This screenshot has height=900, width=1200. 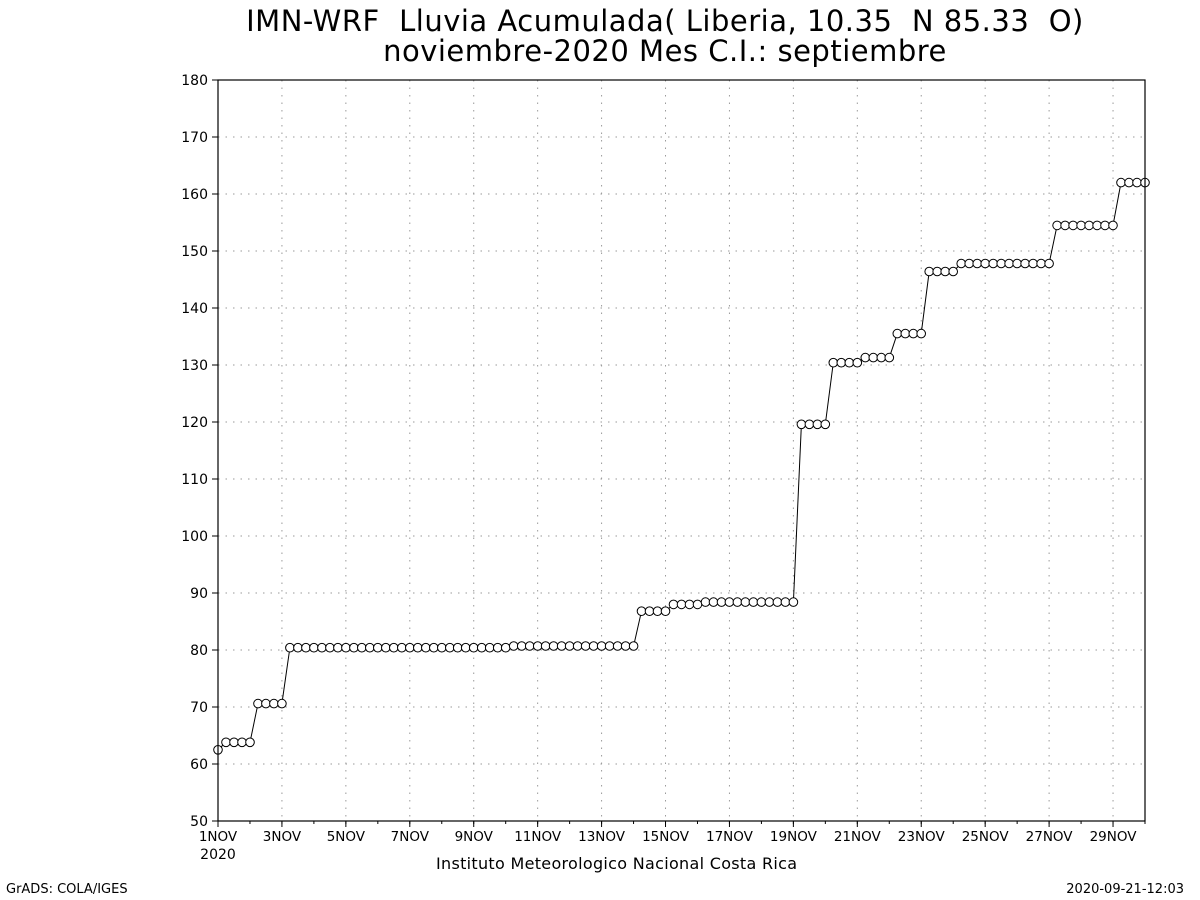 I want to click on y-tick-label: 180, so click(x=194, y=81).